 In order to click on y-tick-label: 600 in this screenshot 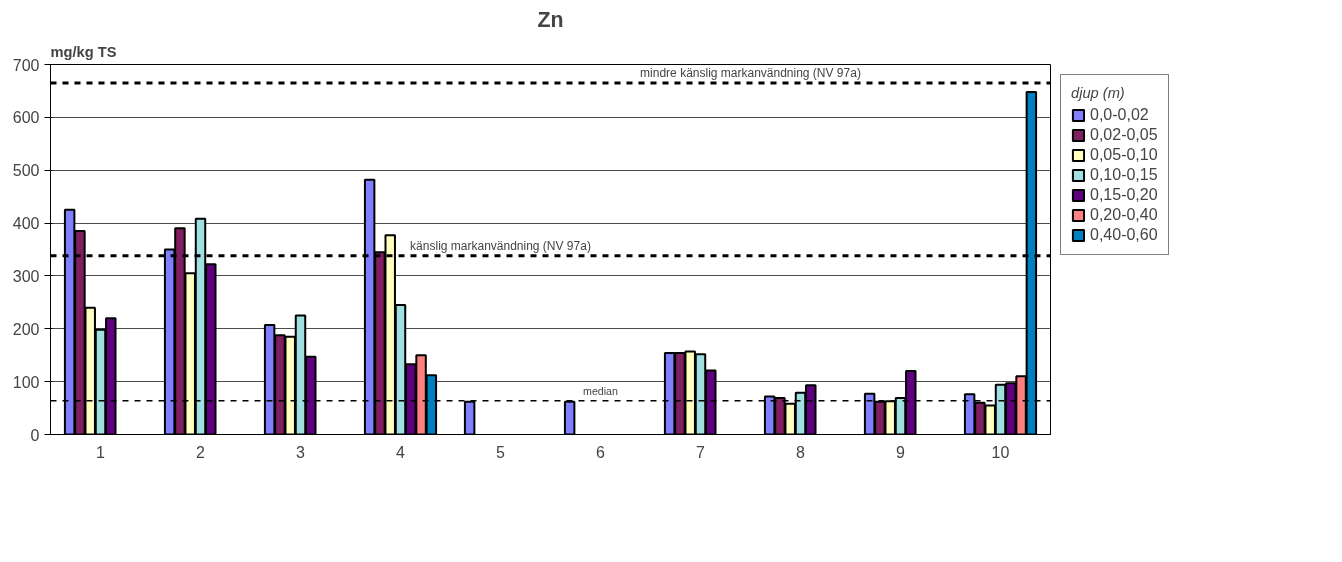, I will do `click(26, 118)`.